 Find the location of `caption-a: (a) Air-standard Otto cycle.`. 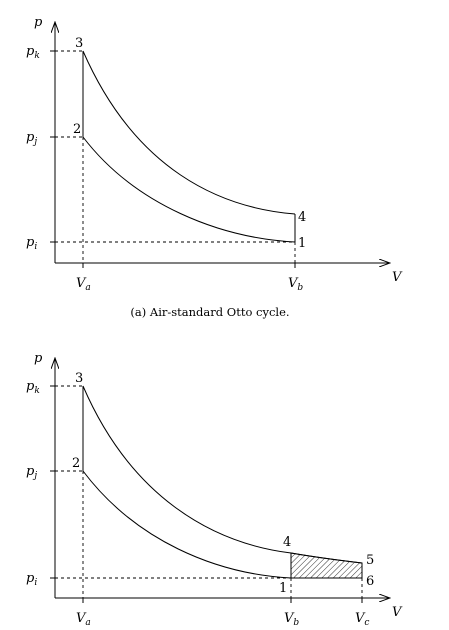

caption-a: (a) Air-standard Otto cycle. is located at coordinates (209, 312).